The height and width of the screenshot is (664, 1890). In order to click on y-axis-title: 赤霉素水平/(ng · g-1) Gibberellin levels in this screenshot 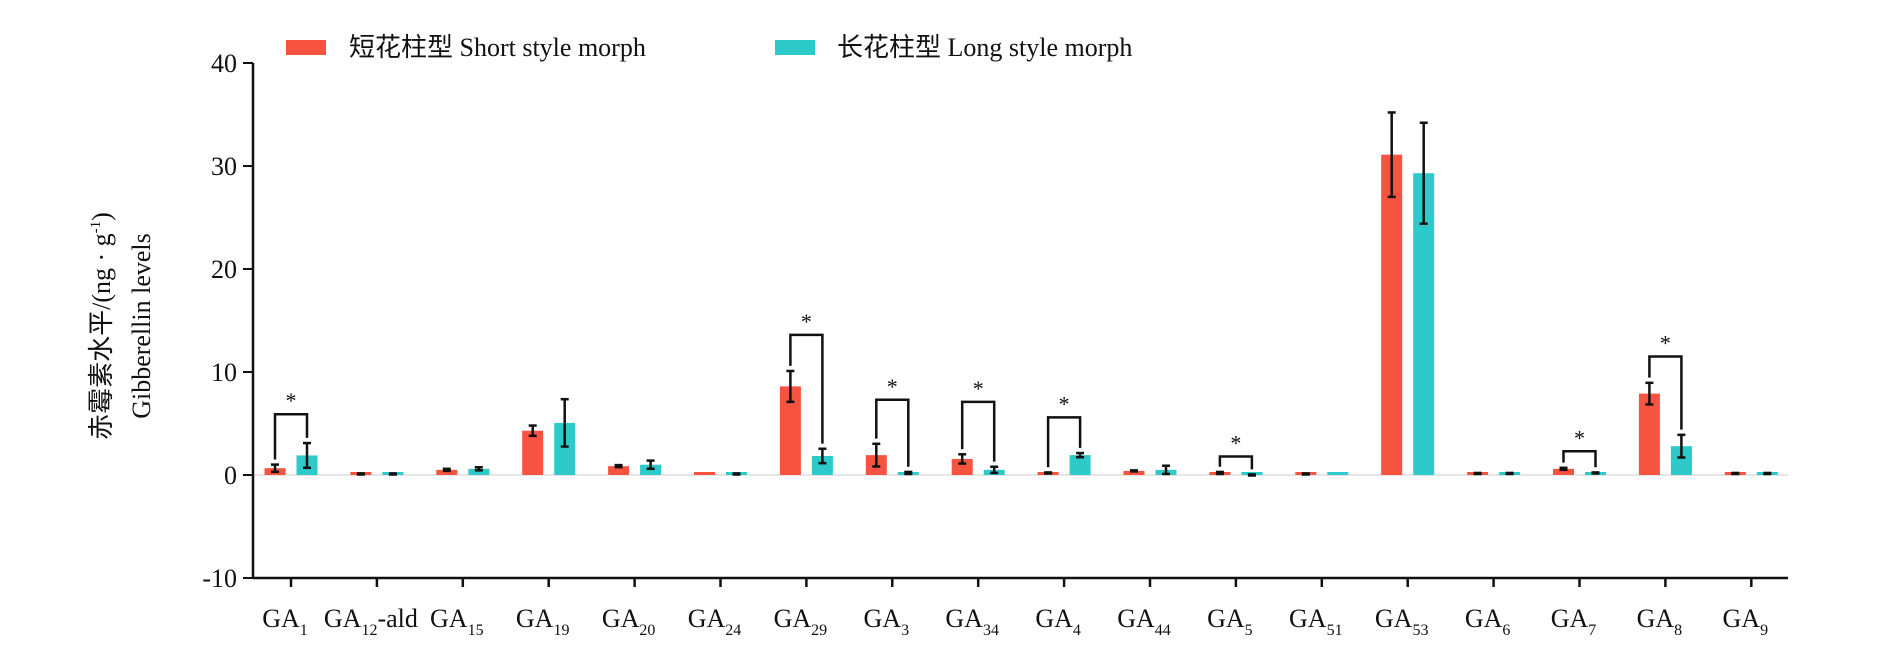, I will do `click(121, 326)`.